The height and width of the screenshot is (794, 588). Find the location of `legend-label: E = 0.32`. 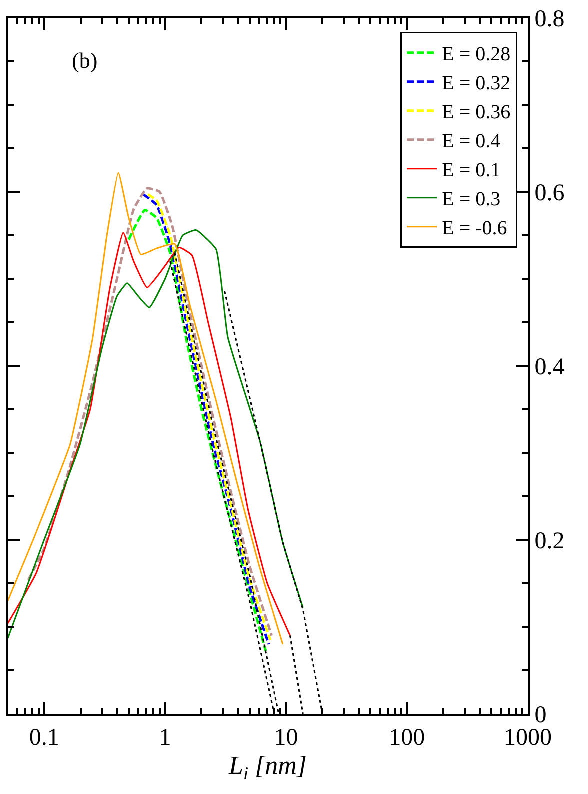

legend-label: E = 0.32 is located at coordinates (476, 83).